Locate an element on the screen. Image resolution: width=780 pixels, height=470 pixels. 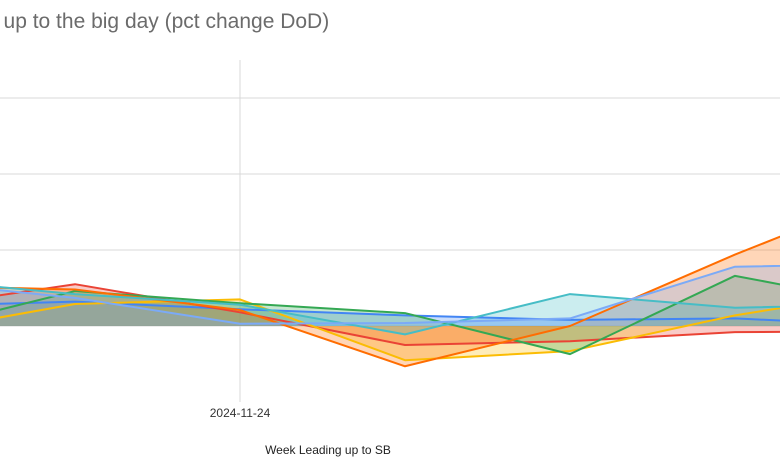
x-axis-label: Week Leading up to SB is located at coordinates (328, 450).